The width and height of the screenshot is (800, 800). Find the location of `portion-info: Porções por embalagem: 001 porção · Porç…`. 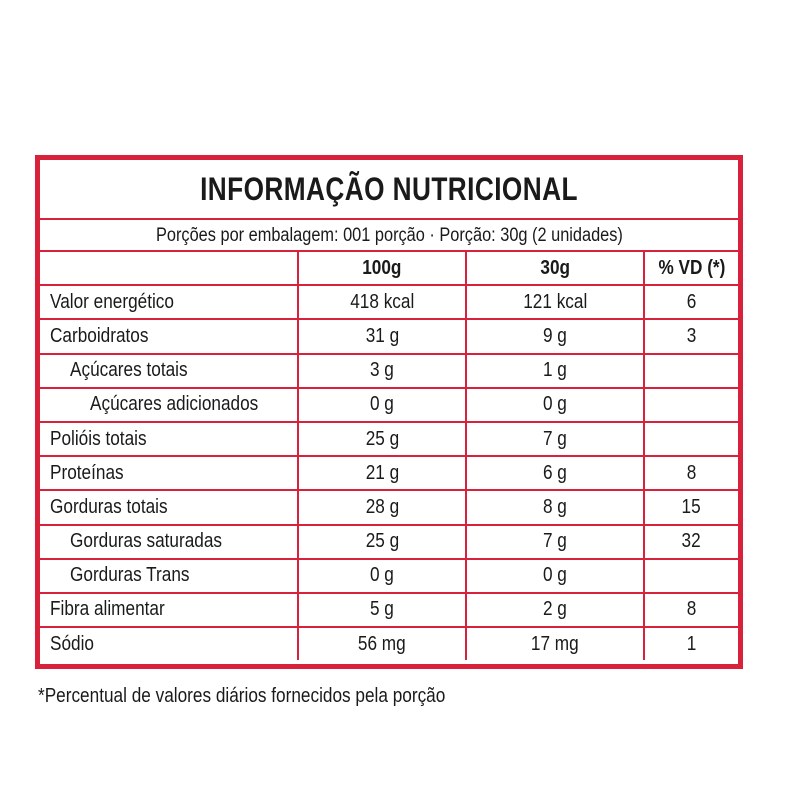

portion-info: Porções por embalagem: 001 porção · Porç… is located at coordinates (389, 235).